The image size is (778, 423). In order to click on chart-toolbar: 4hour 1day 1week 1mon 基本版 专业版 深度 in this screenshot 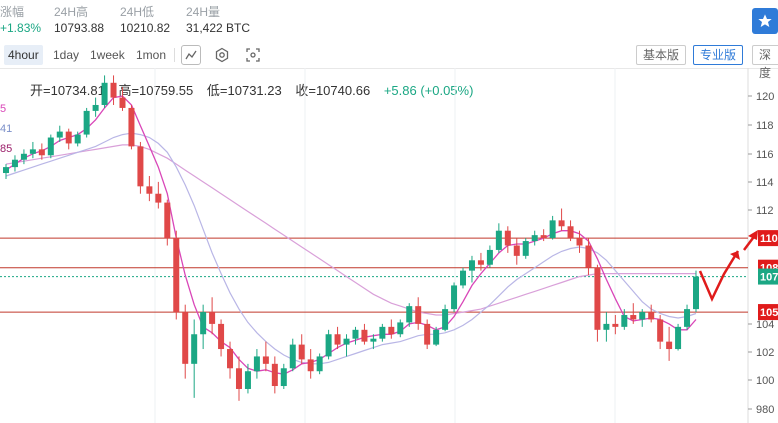, I will do `click(389, 61)`.